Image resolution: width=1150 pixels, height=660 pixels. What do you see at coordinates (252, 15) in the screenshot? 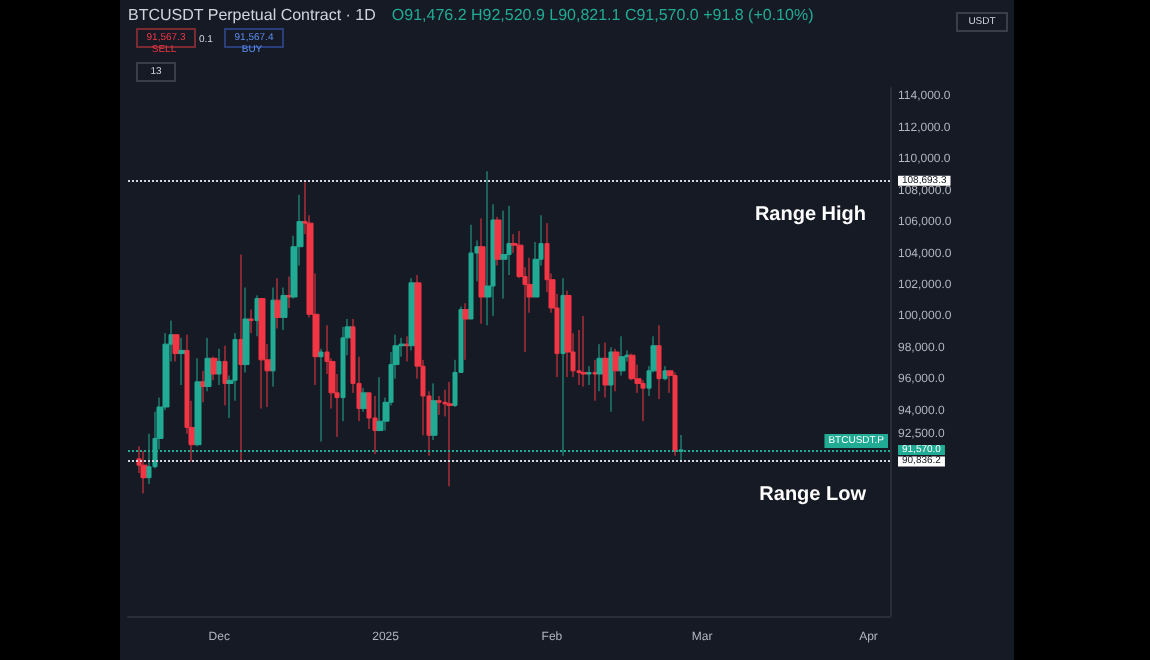
I see `chart-title: BTCUSDT Perpetual Contract · 1D` at bounding box center [252, 15].